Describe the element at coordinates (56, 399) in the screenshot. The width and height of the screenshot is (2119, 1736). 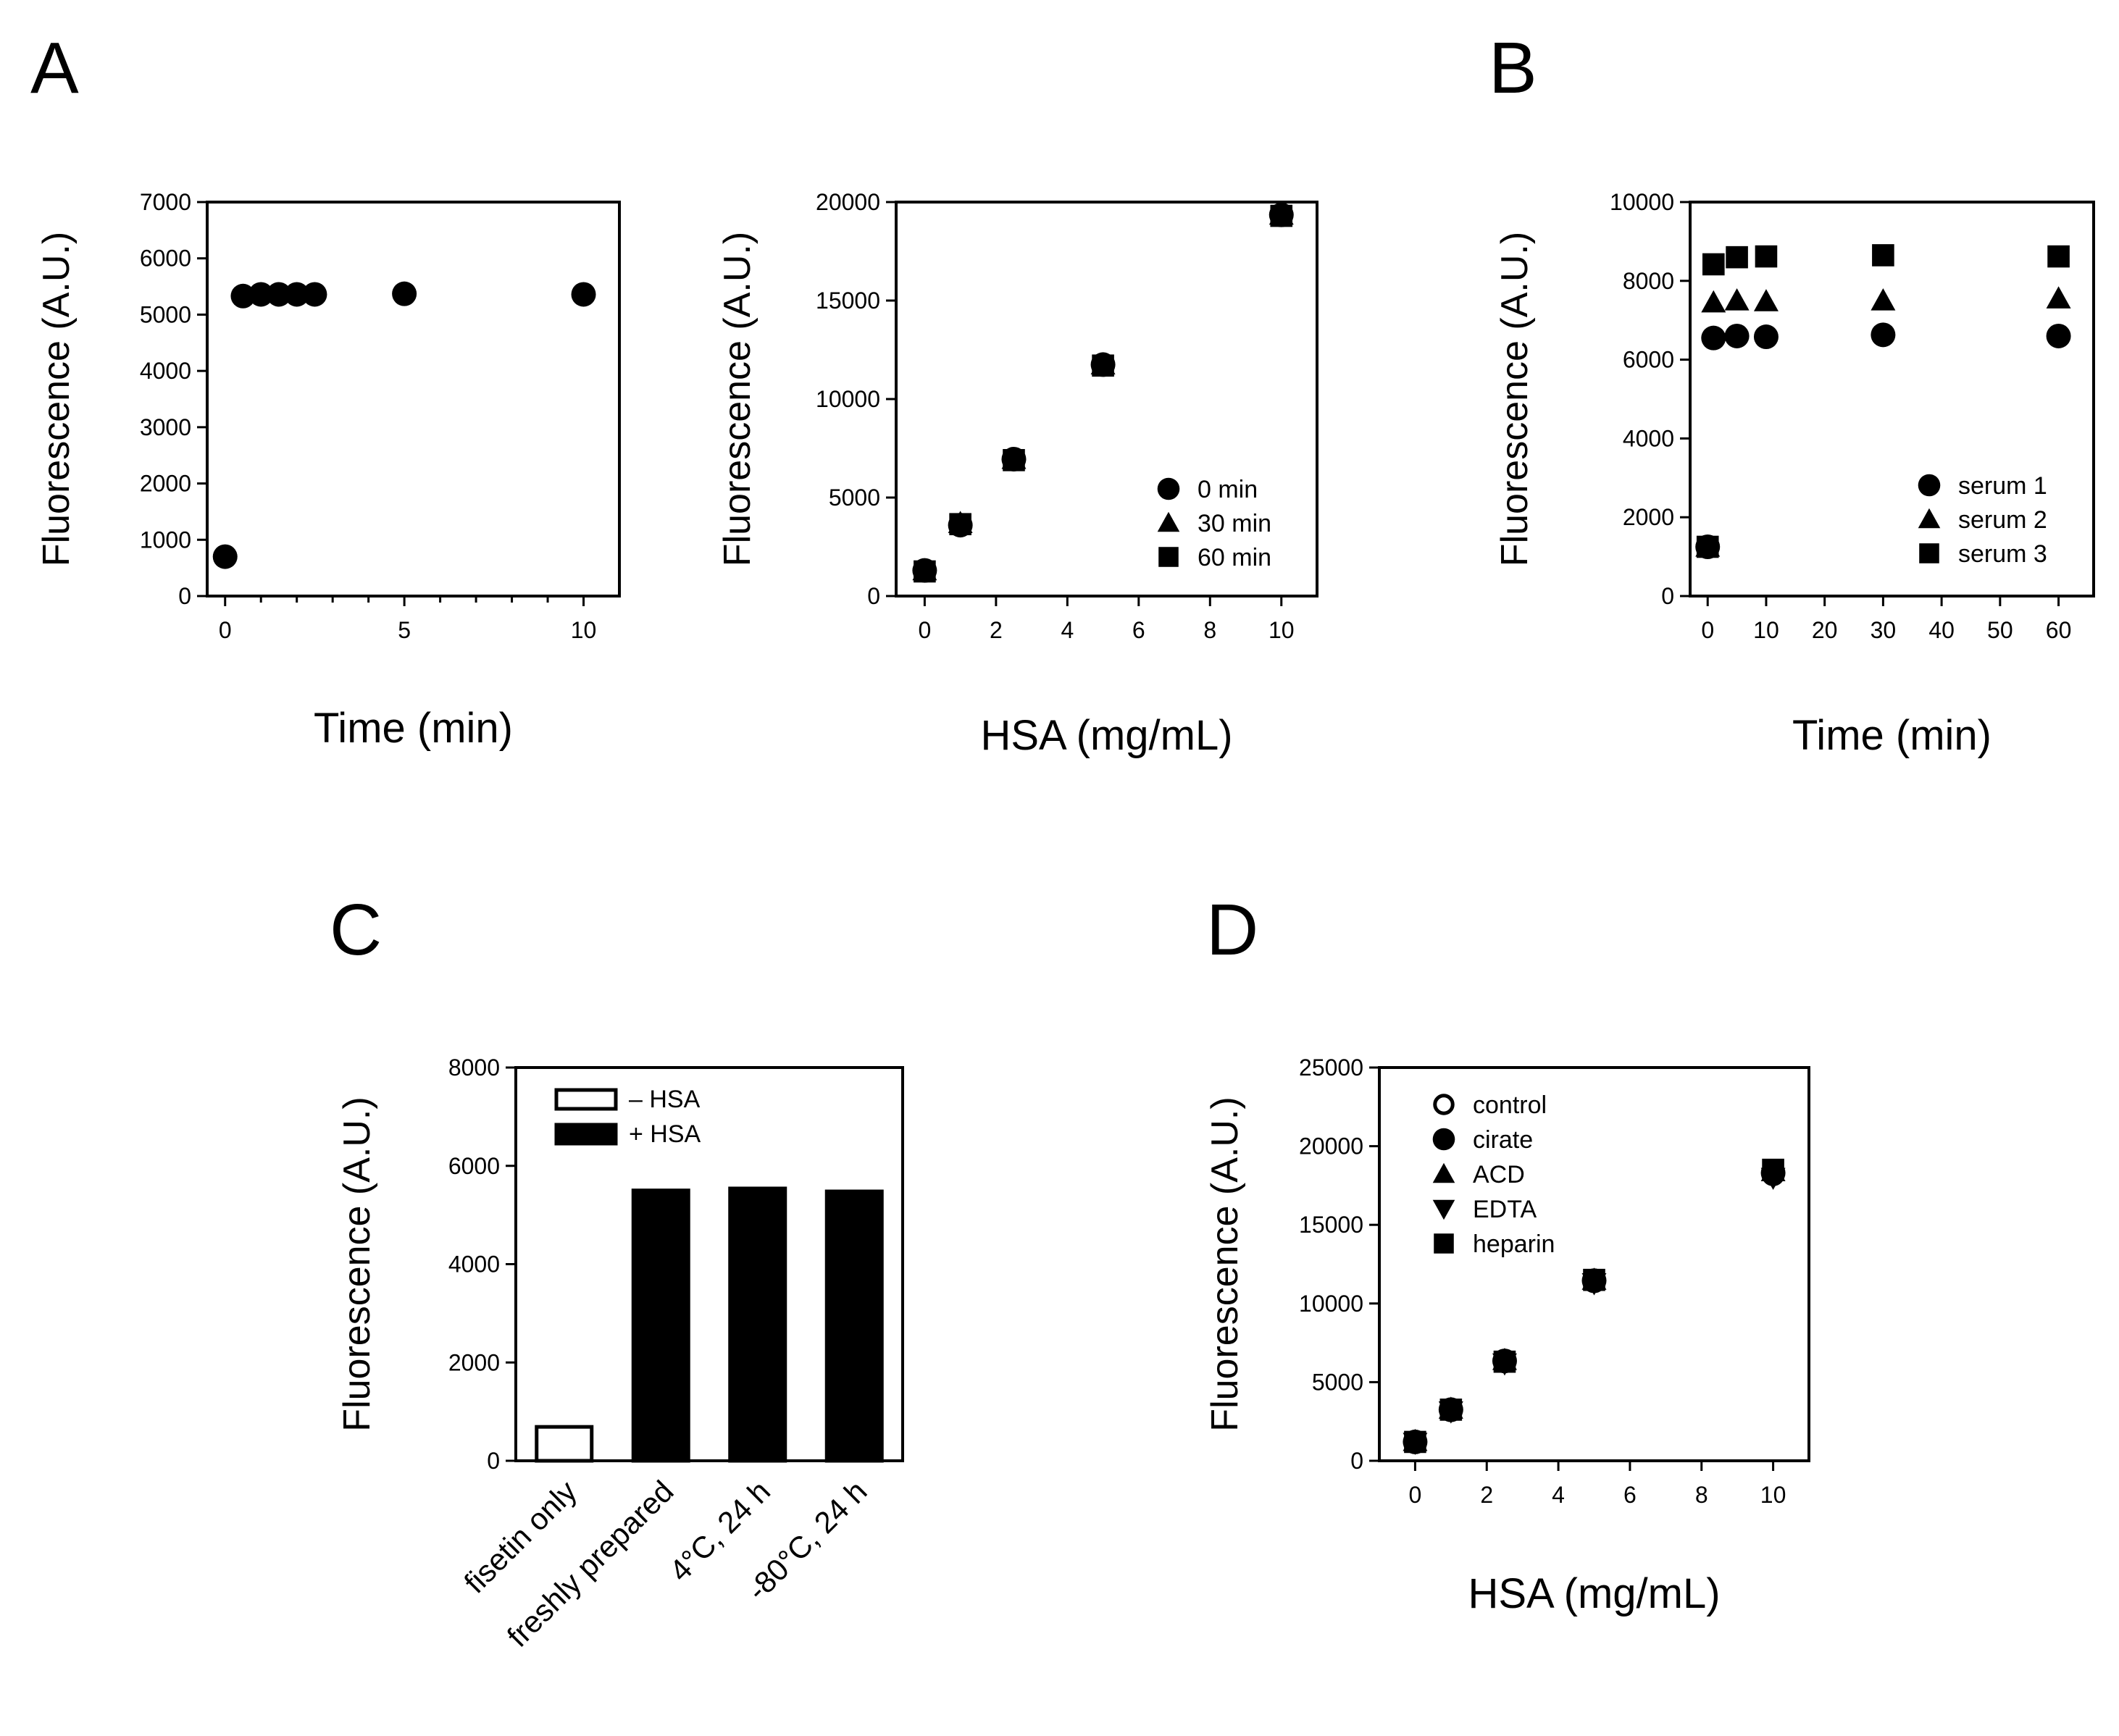
I see `a1-y-axis-label: Fluorescence (A.U.)` at that location.